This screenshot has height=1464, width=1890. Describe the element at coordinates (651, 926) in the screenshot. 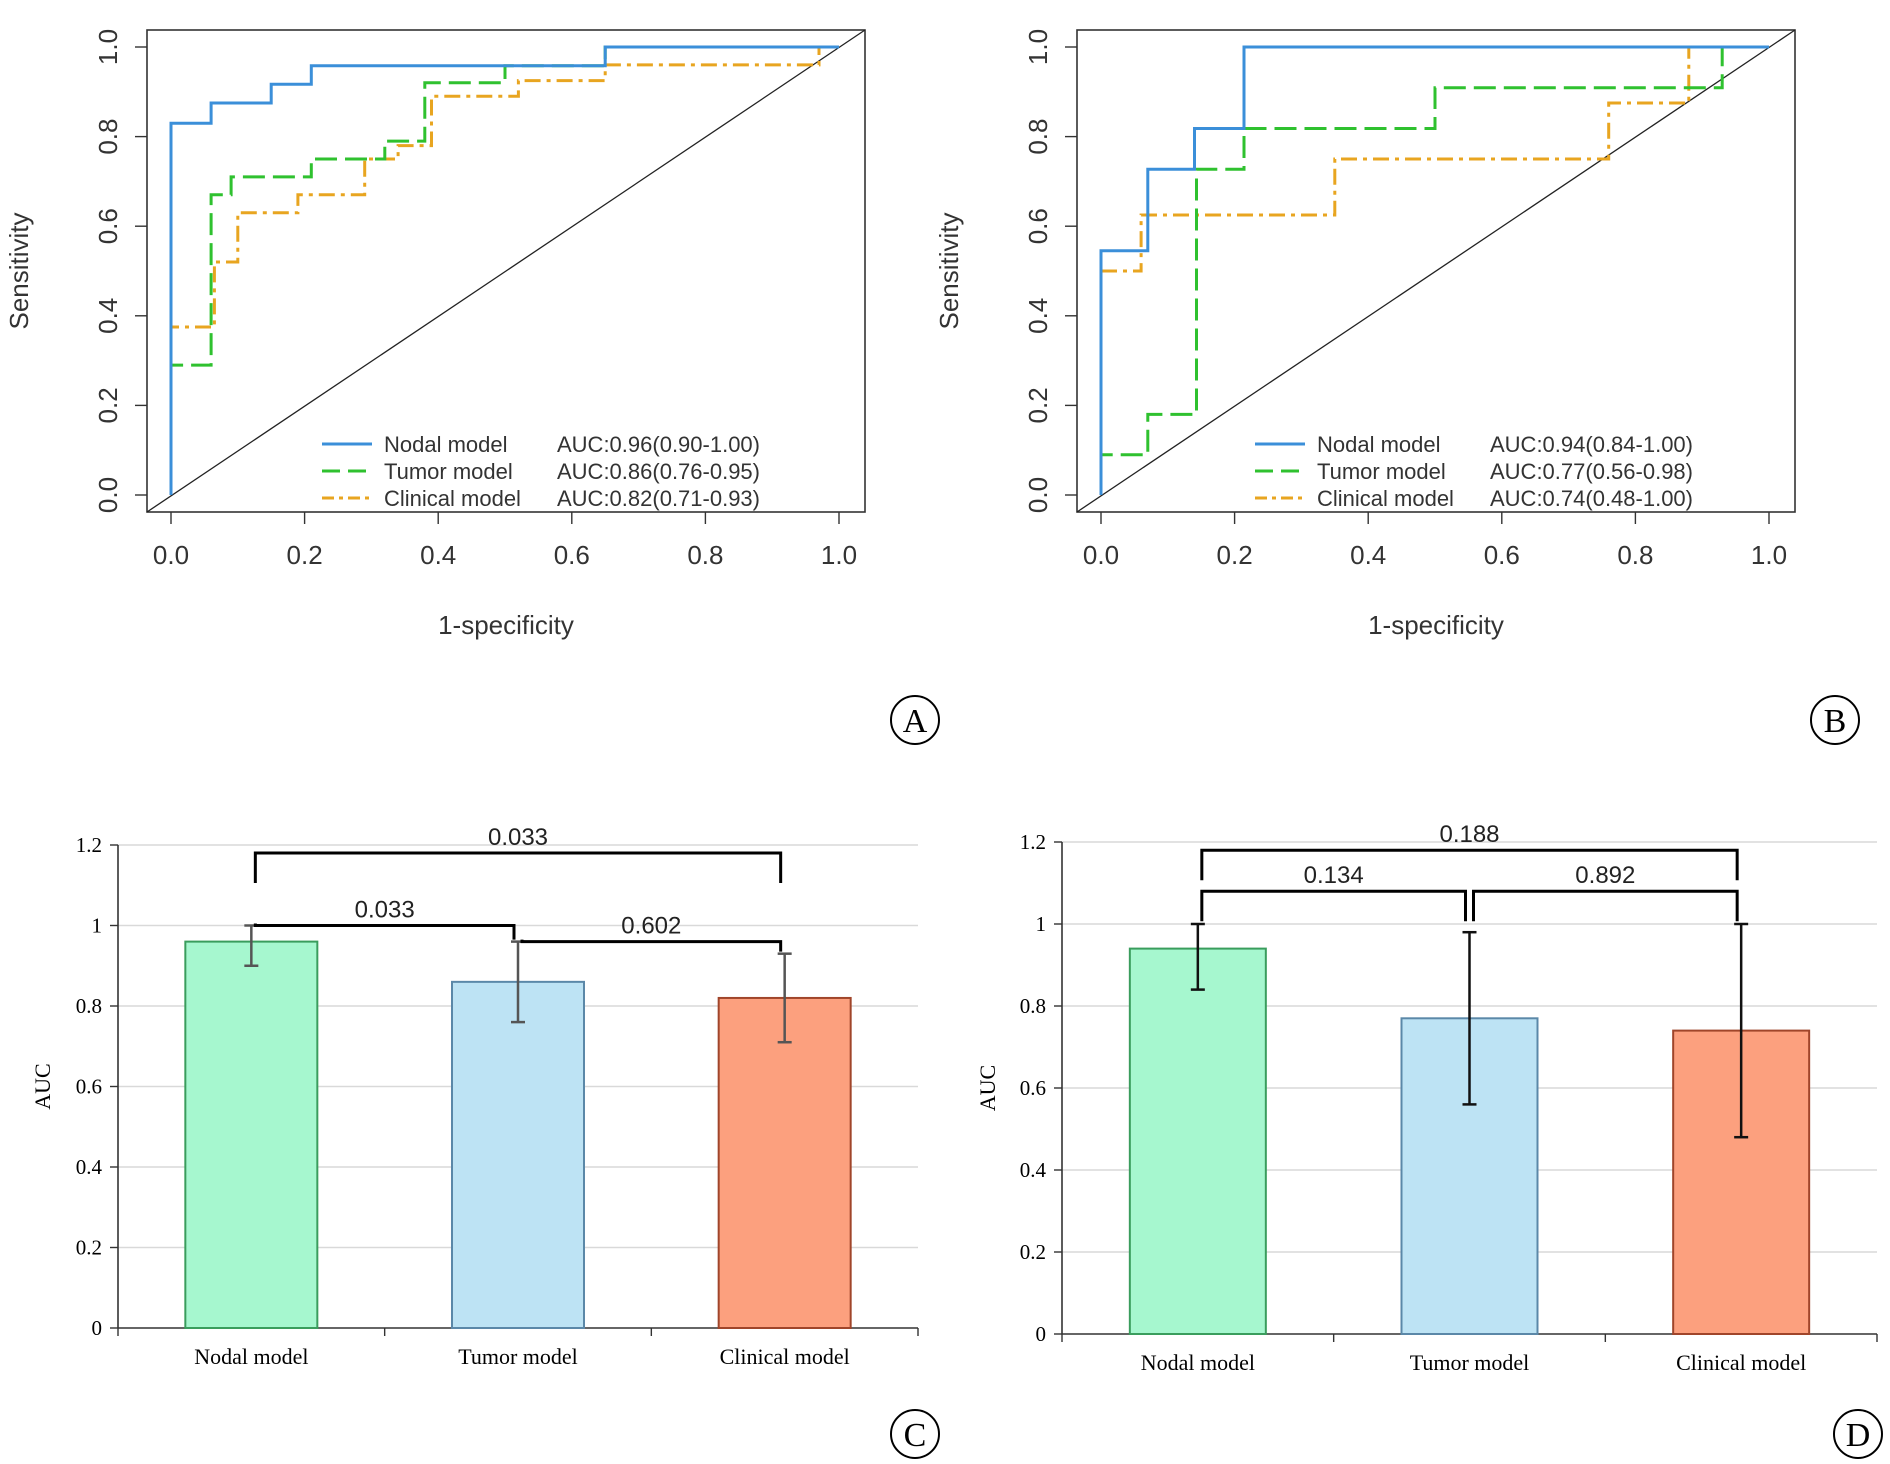

I see `p-value-label: 0.602` at that location.